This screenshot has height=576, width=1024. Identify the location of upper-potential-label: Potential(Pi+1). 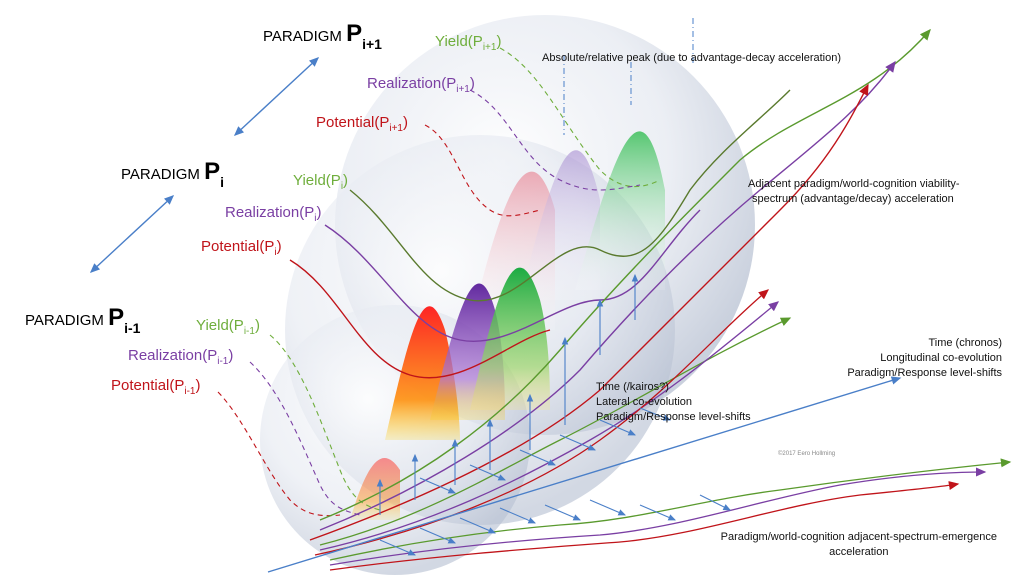
(362, 124).